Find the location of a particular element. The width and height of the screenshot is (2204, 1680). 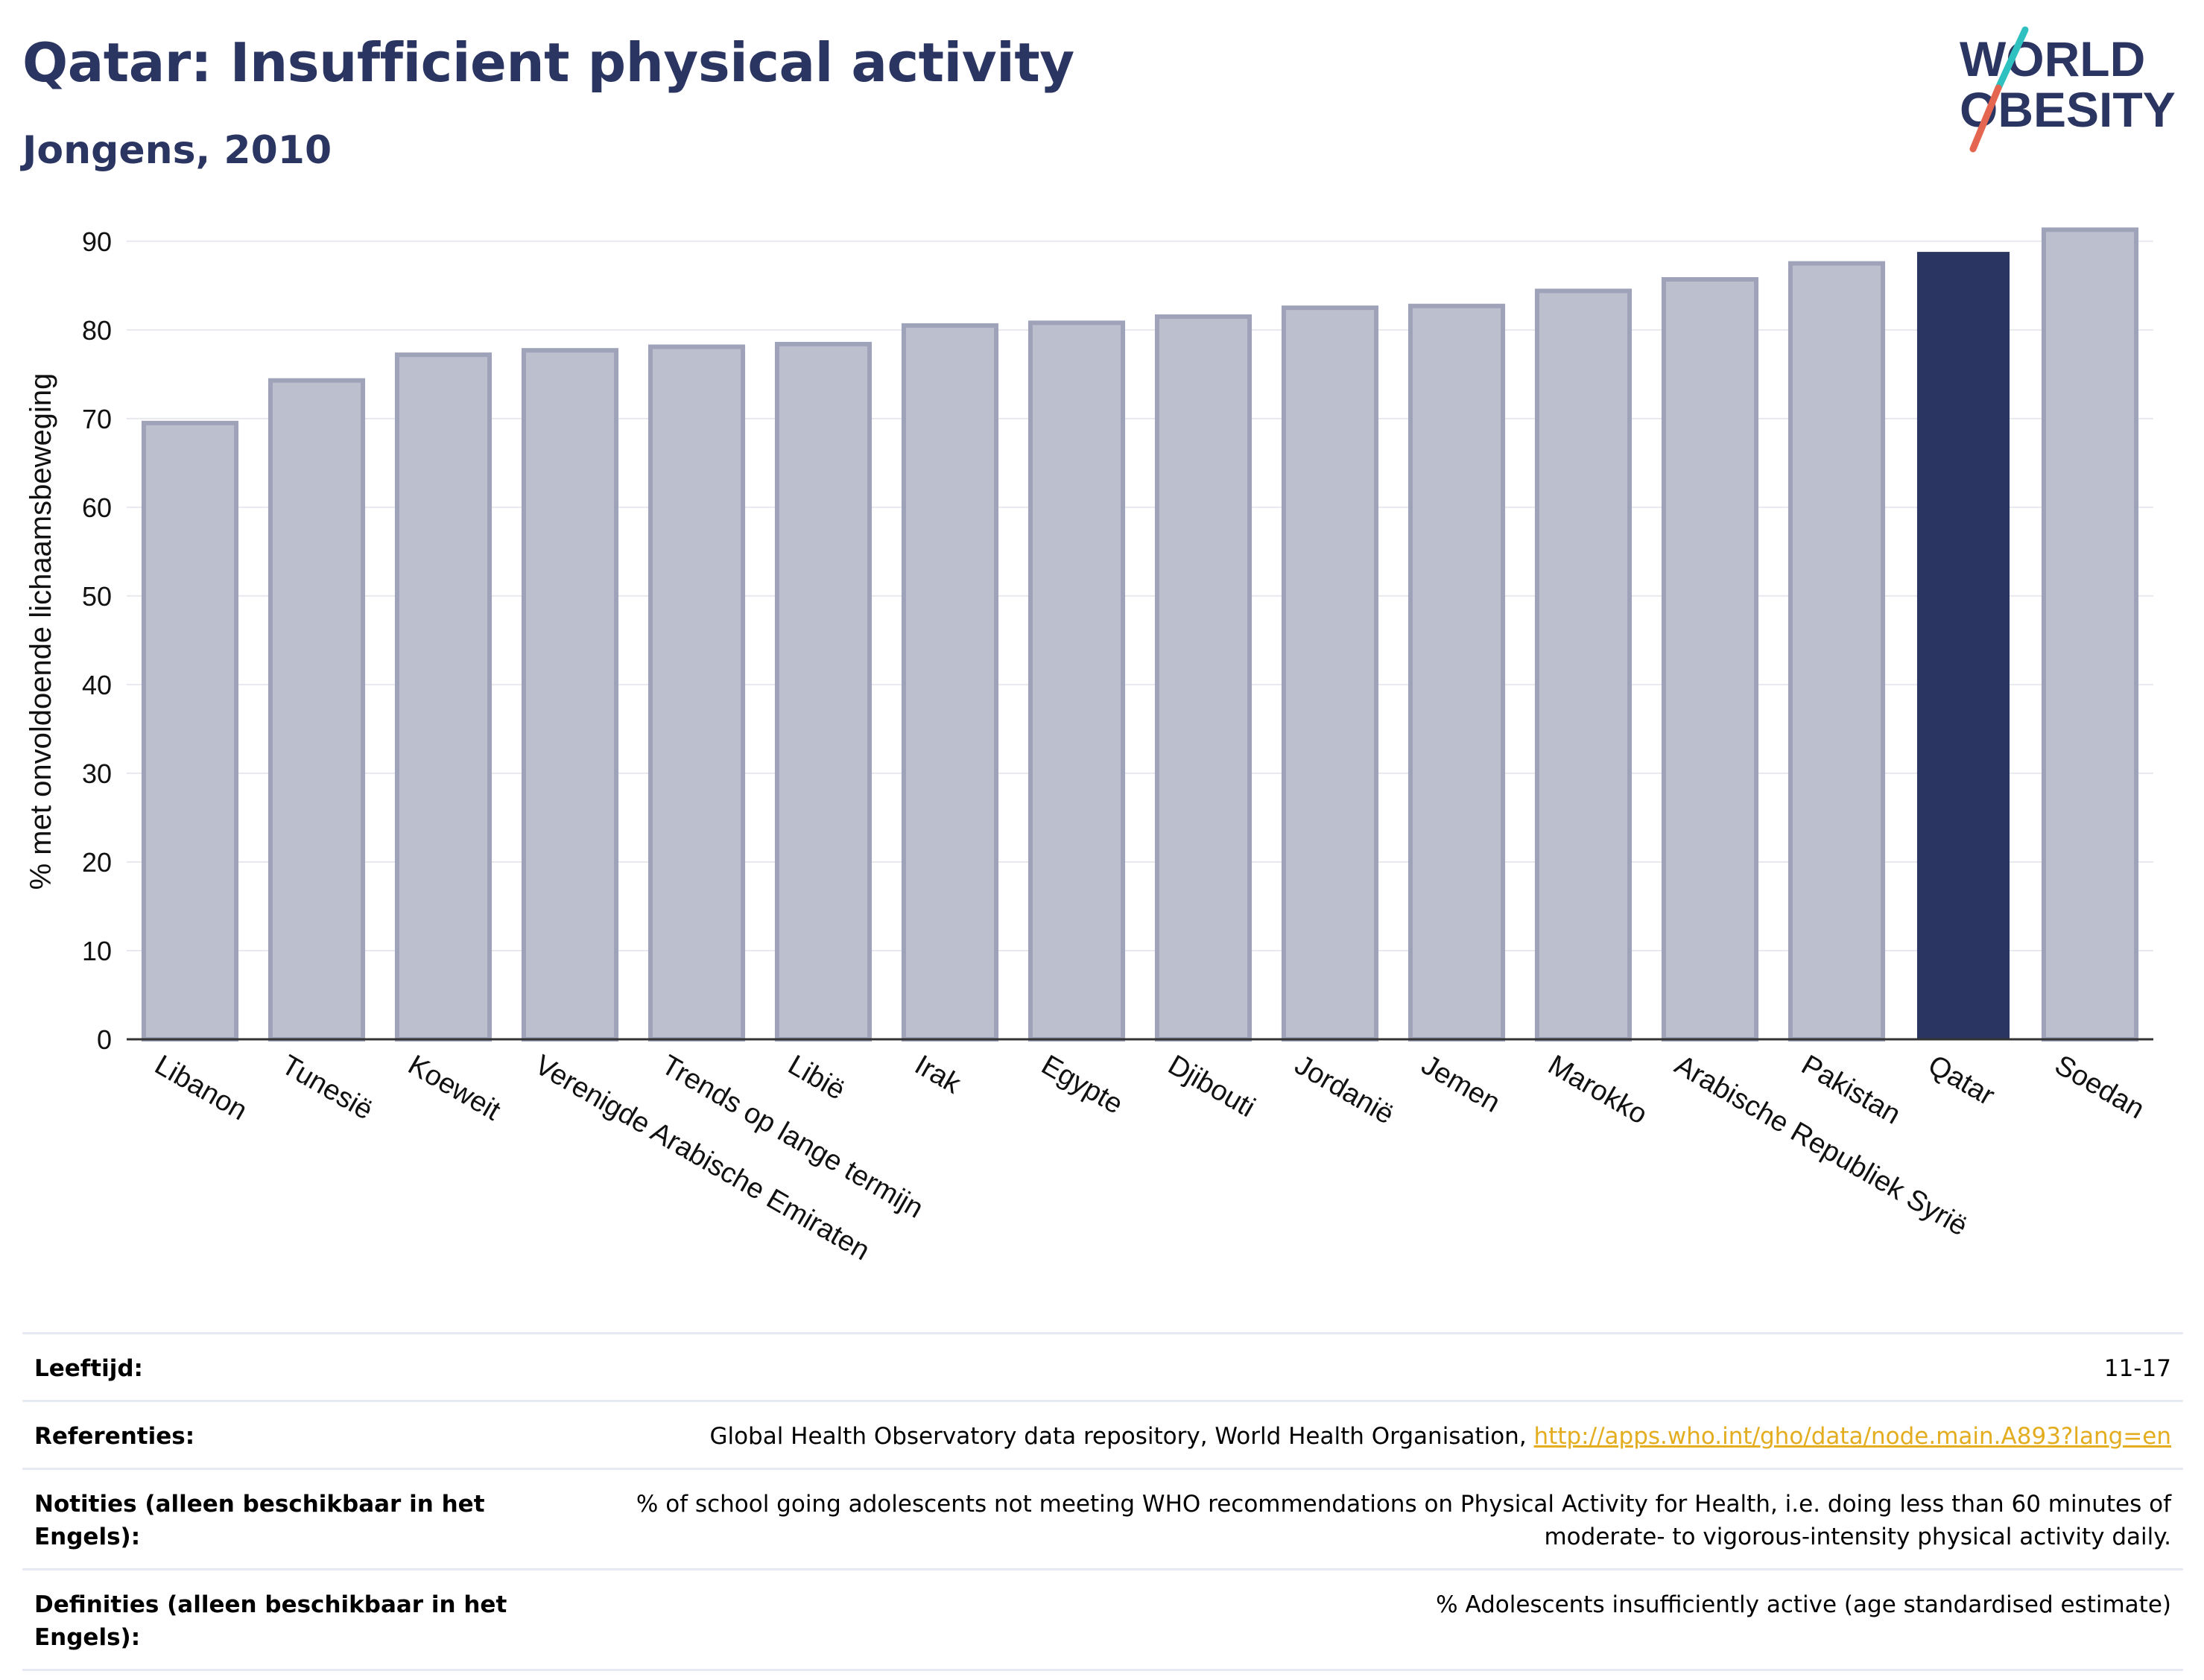

y-tick-label: 30 is located at coordinates (97, 773).